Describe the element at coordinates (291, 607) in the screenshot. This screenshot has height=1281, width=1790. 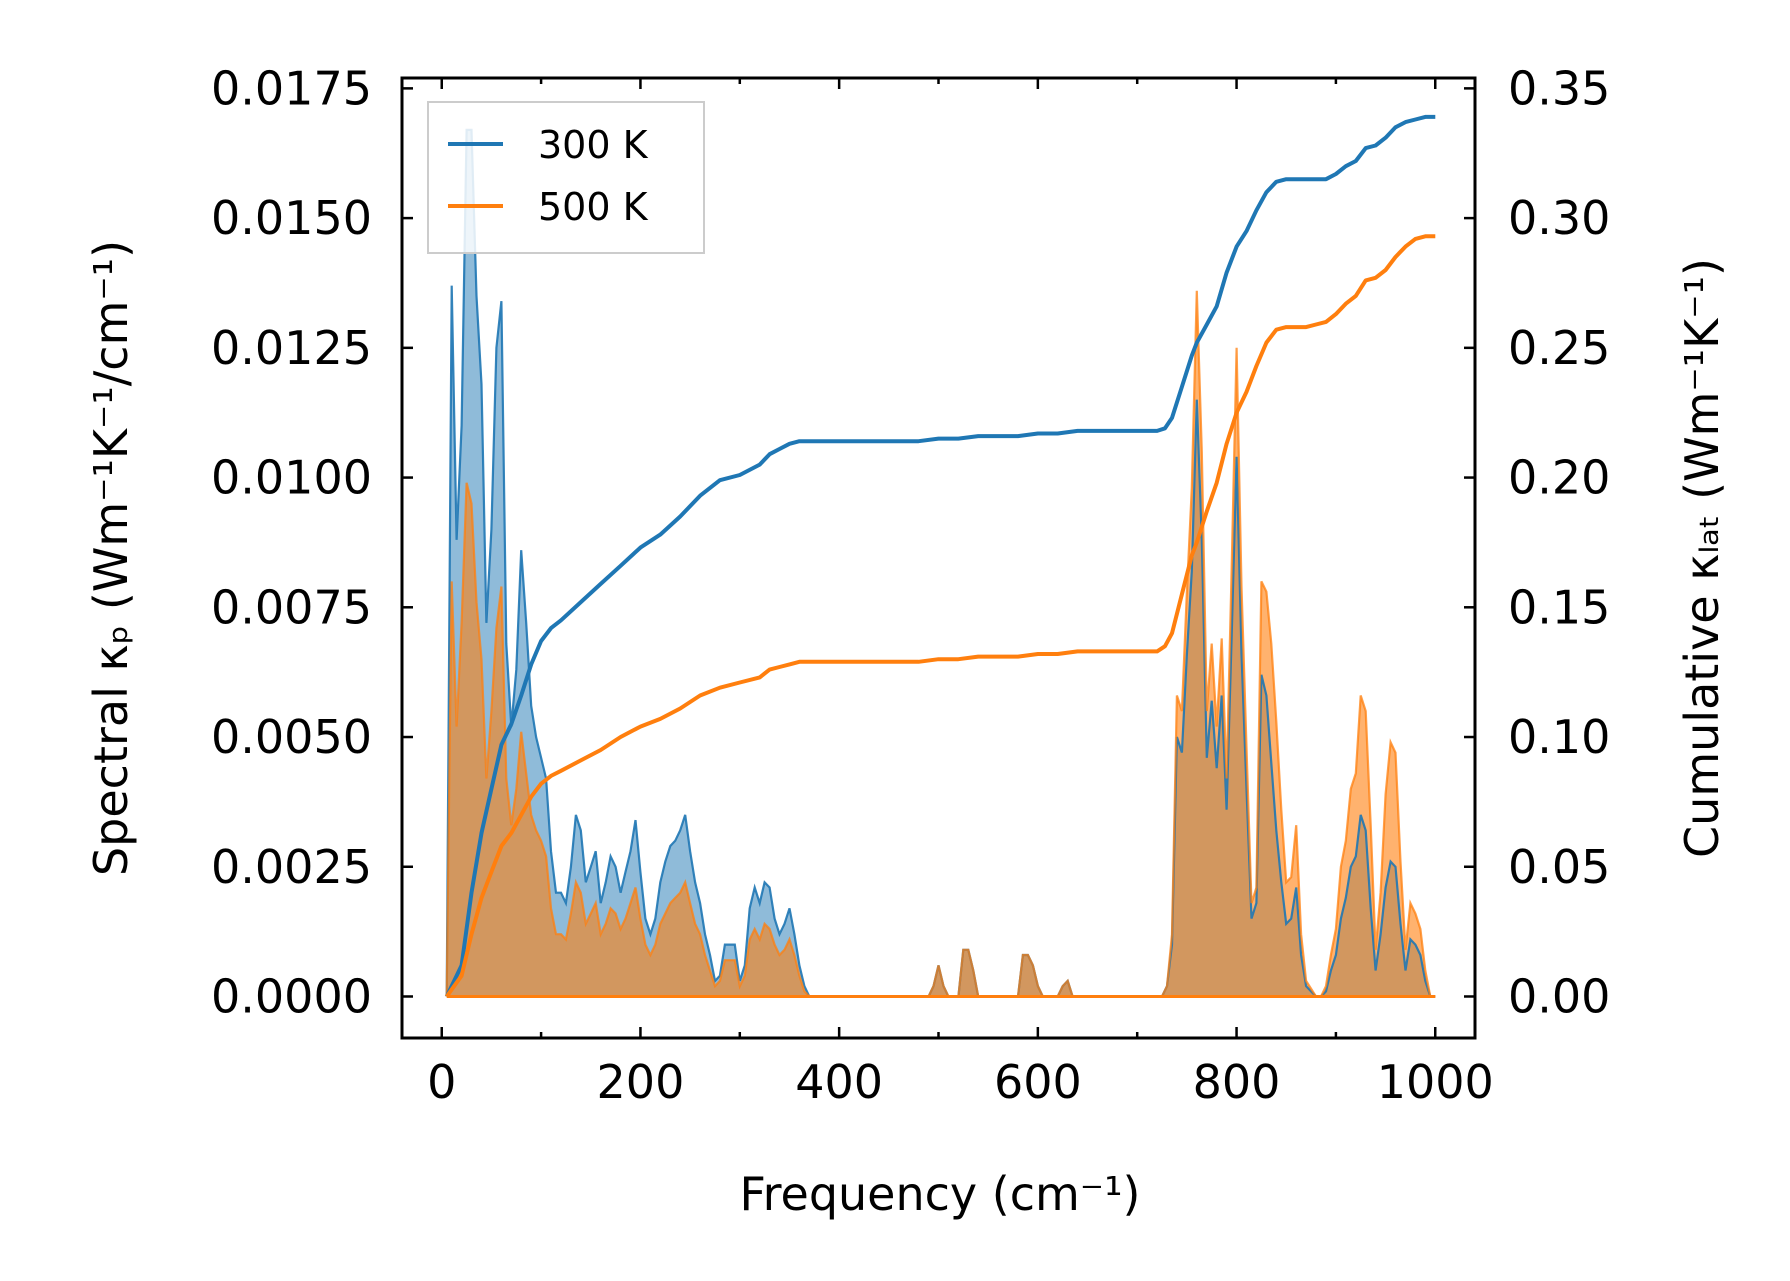
I see `y-left-tick-label: 0.0075` at that location.